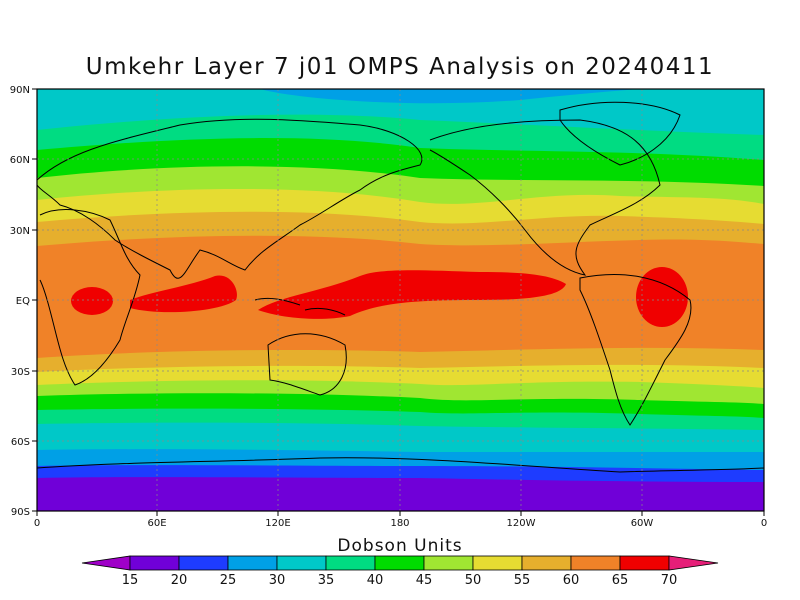 The width and height of the screenshot is (800, 600). What do you see at coordinates (277, 580) in the screenshot?
I see `colorbar-level-label: 30` at bounding box center [277, 580].